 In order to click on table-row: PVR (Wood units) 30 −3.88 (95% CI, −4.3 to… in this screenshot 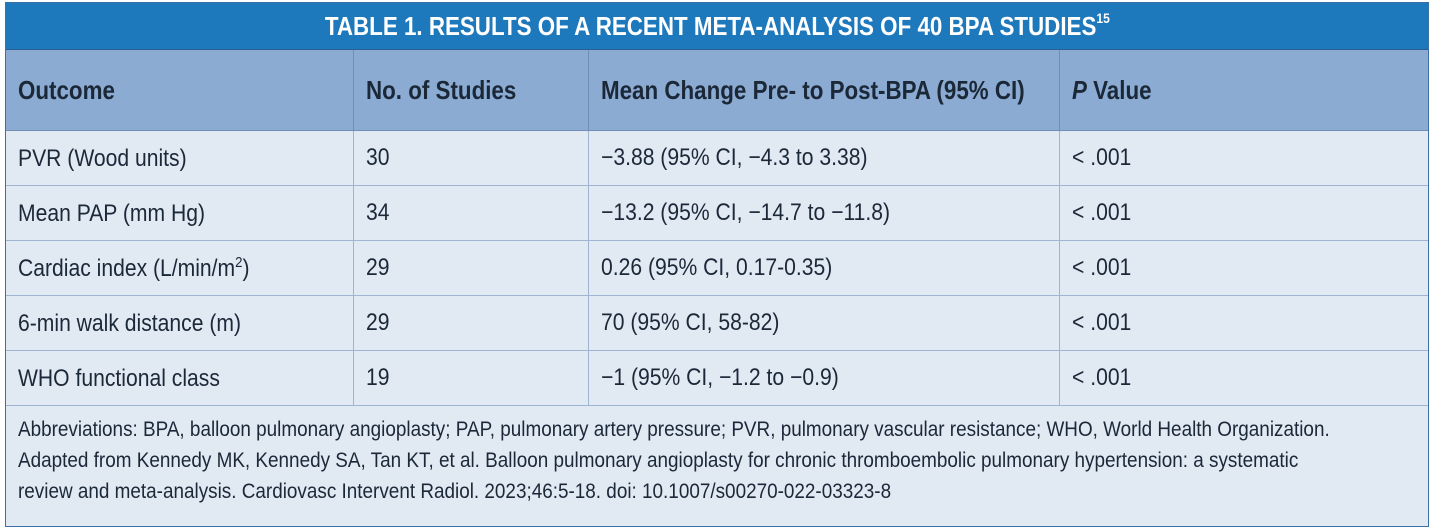, I will do `click(717, 158)`.